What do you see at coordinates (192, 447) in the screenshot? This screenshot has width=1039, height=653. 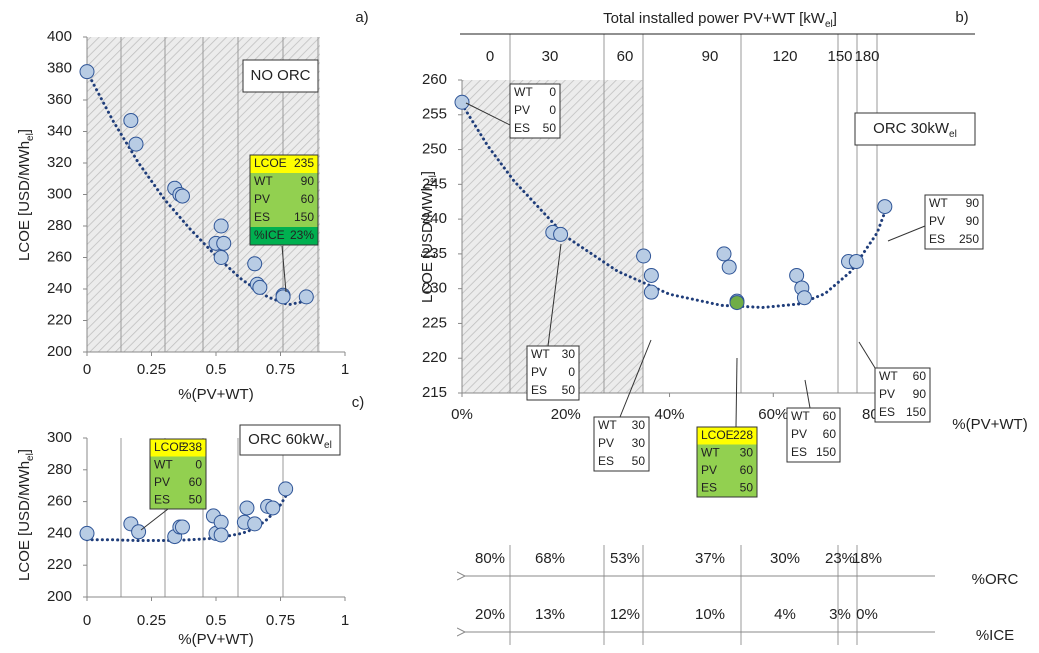 I see `callout-value: 238` at bounding box center [192, 447].